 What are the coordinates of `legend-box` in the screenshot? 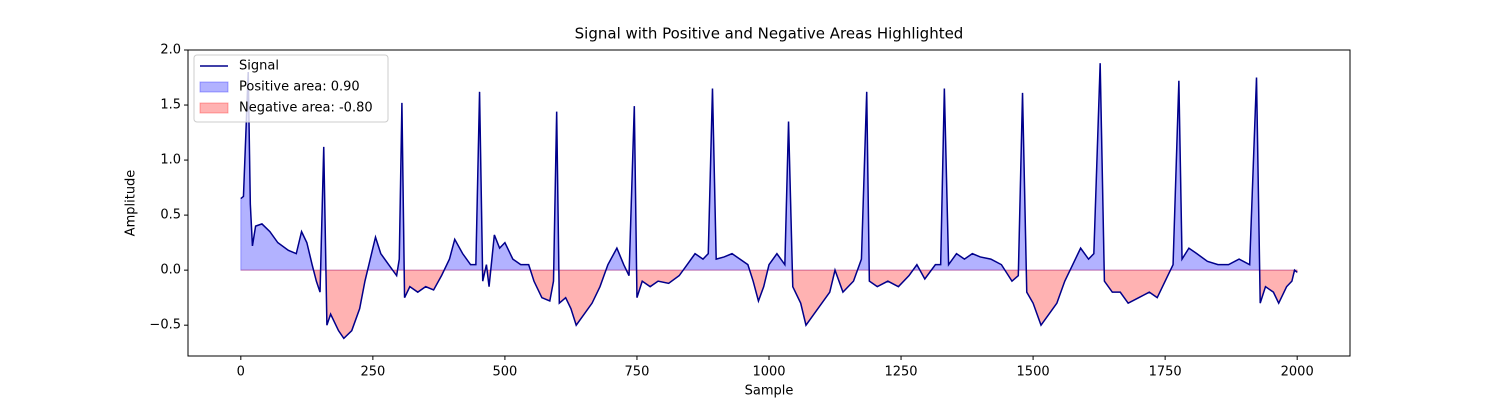 It's located at (291, 88).